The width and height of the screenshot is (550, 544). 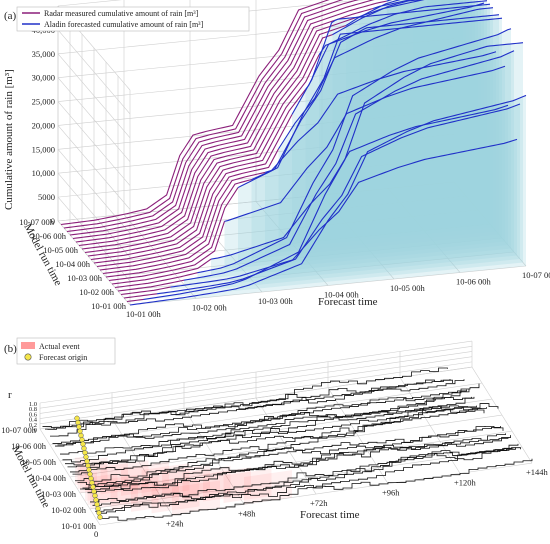 What do you see at coordinates (536, 275) in the screenshot?
I see `xtick-label: 10-07 00h` at bounding box center [536, 275].